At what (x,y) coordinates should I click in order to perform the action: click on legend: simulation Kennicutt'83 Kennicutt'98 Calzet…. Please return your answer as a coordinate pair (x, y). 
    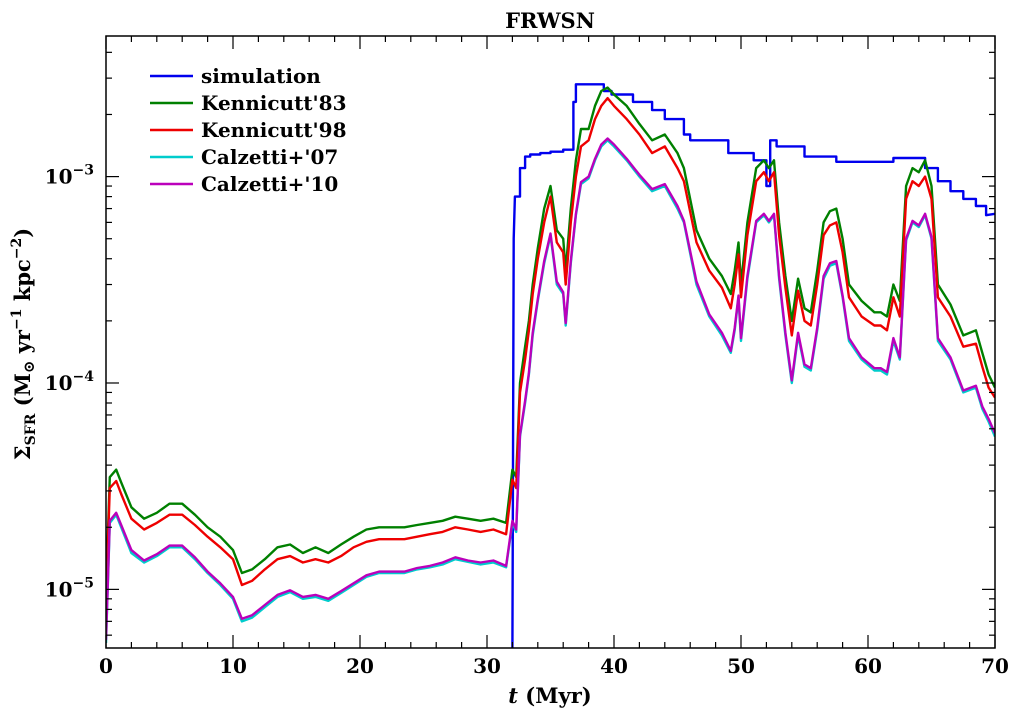
    Looking at the image, I should click on (248, 130).